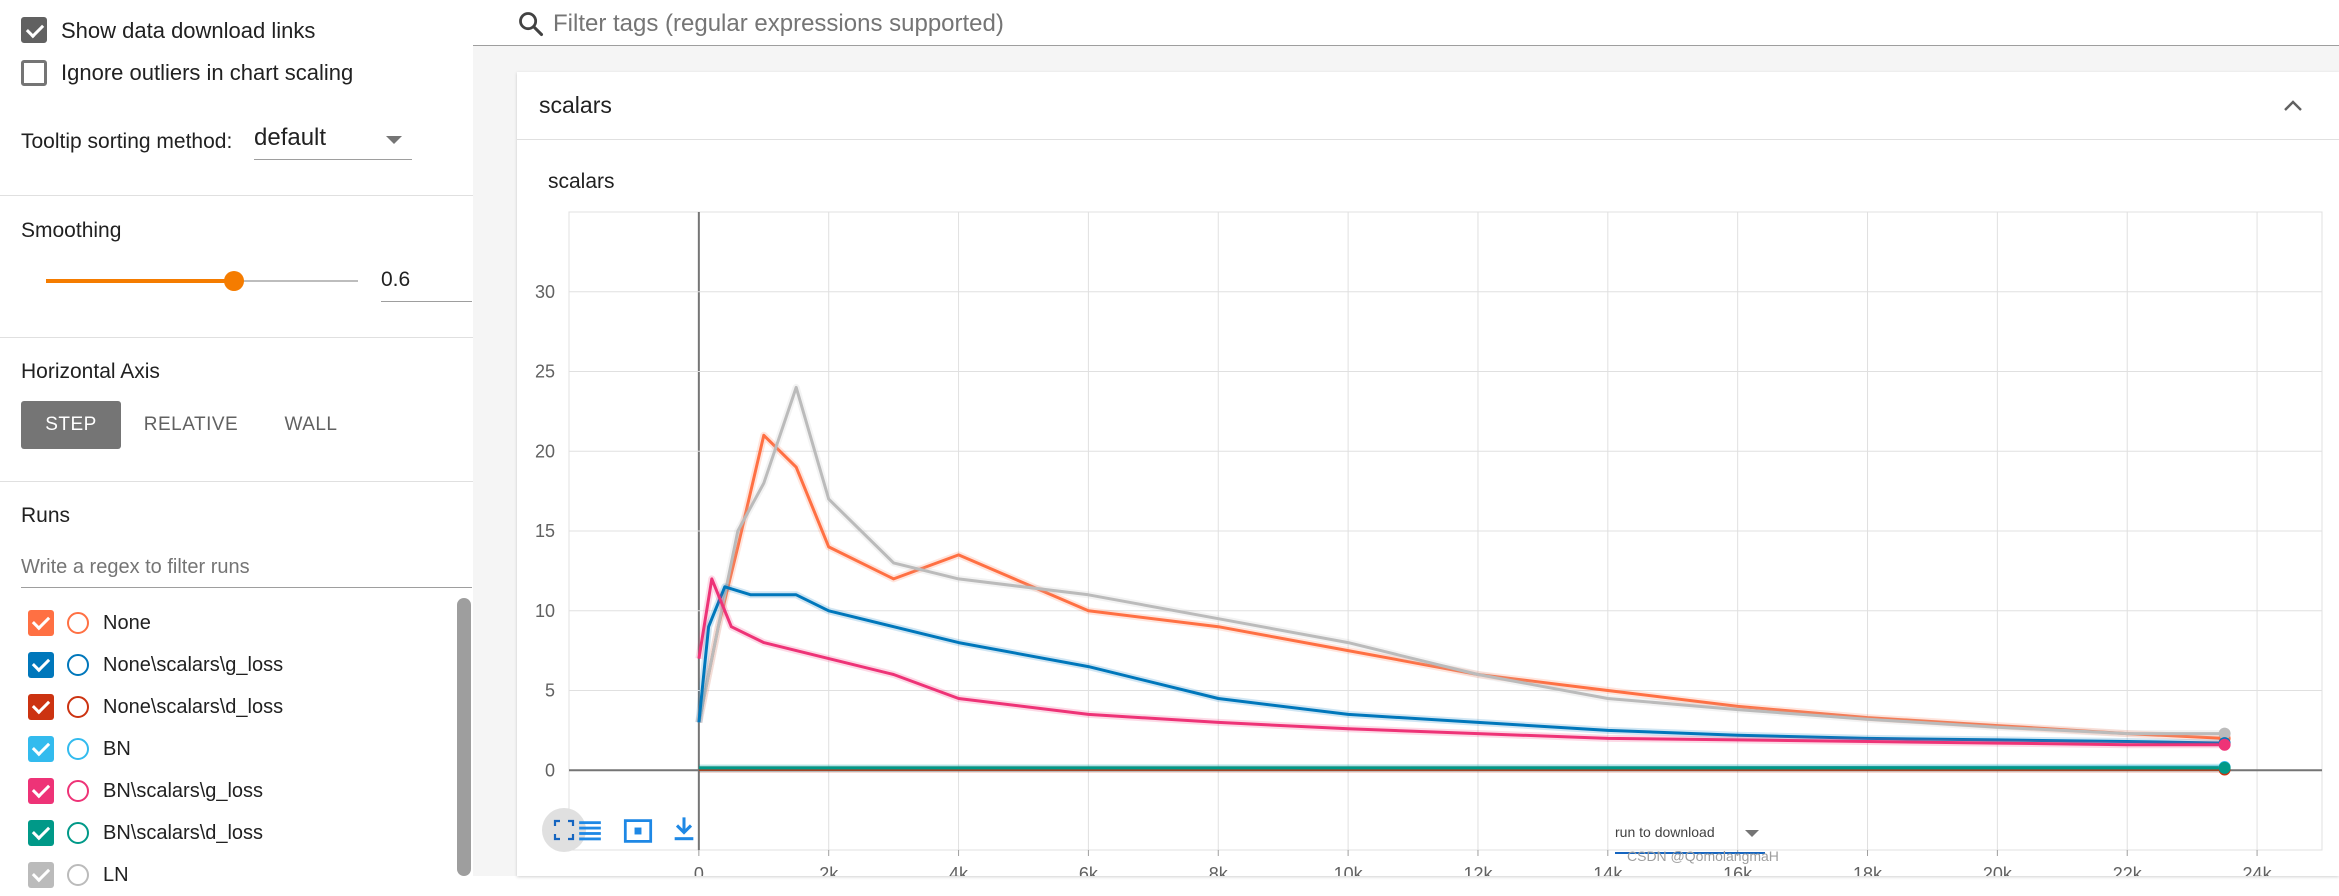 The width and height of the screenshot is (2339, 896). I want to click on x-tick-label: 12k, so click(1478, 870).